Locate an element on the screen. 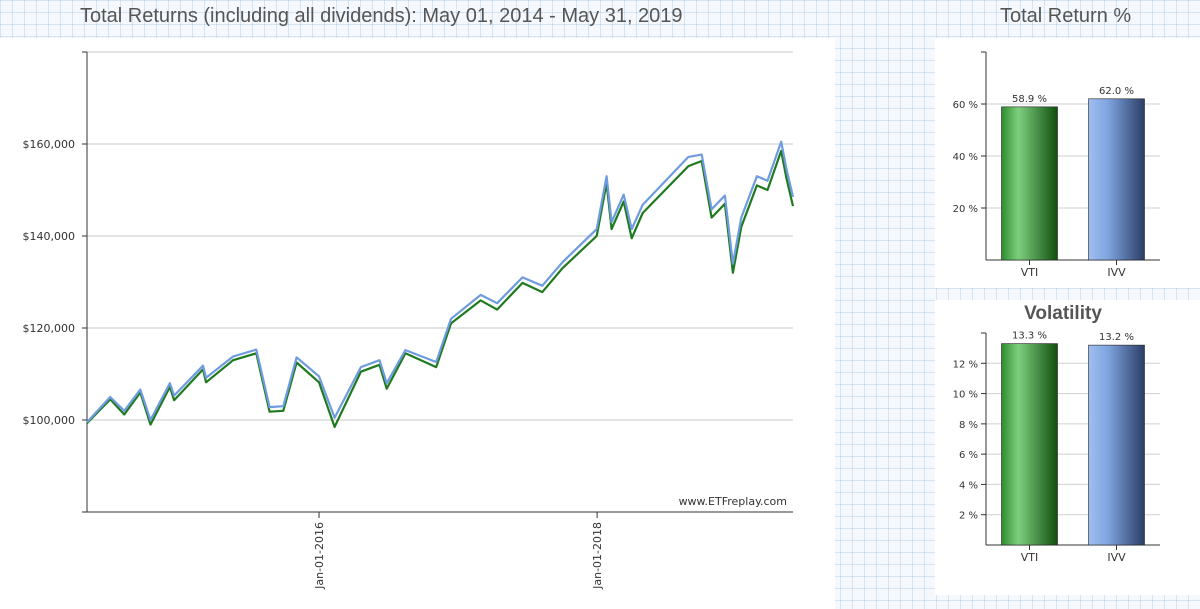 This screenshot has height=609, width=1200. total-return-bar-vti is located at coordinates (1029, 183).